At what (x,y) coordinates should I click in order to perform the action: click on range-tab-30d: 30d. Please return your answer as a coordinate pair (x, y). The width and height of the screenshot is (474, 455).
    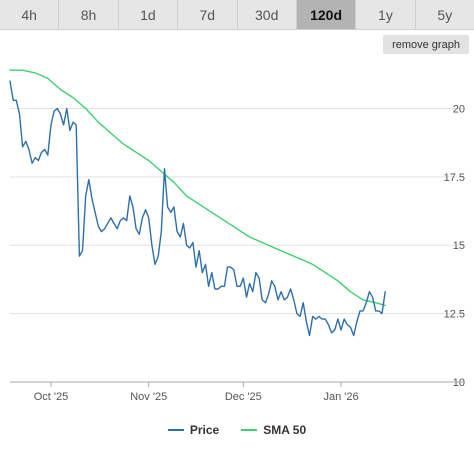
    Looking at the image, I should click on (267, 14).